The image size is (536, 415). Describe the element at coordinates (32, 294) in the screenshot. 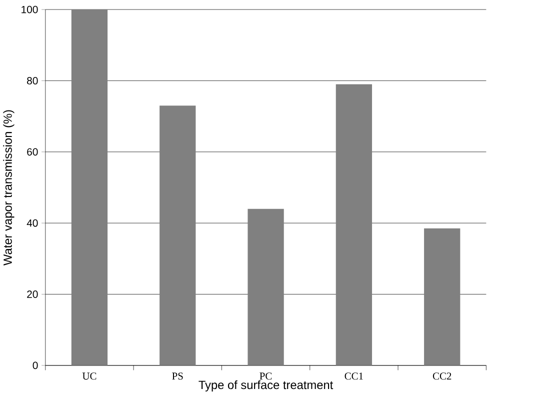

I see `y-tick-label: 20` at that location.